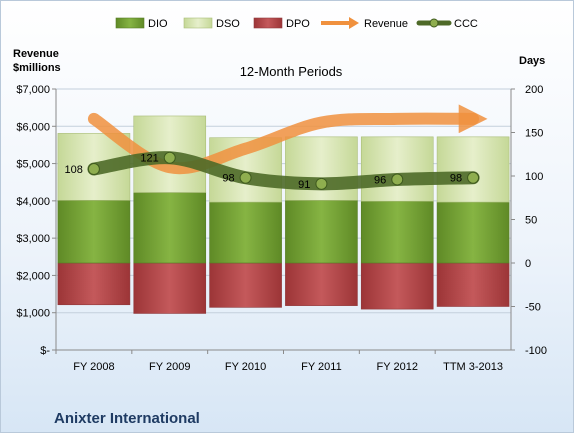 This screenshot has height=433, width=574. I want to click on y-left-tick-label: $3,000, so click(33, 239).